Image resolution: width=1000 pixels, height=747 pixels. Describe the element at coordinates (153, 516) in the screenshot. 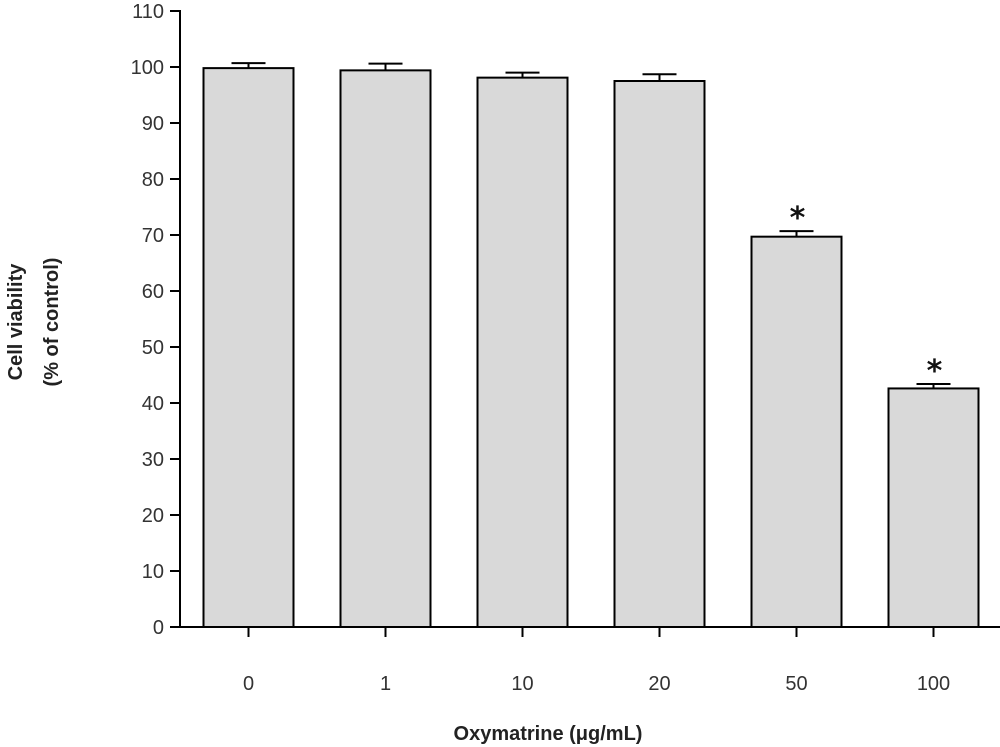

I see `y-tick-label: 20` at that location.